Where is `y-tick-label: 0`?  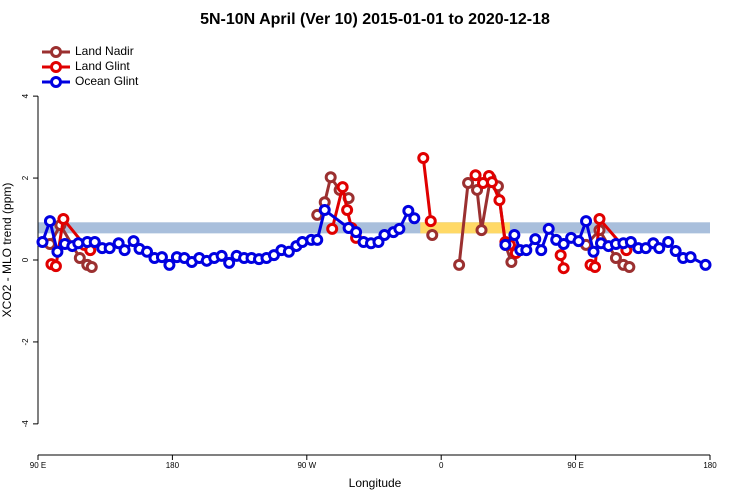 y-tick-label: 0 is located at coordinates (25, 259).